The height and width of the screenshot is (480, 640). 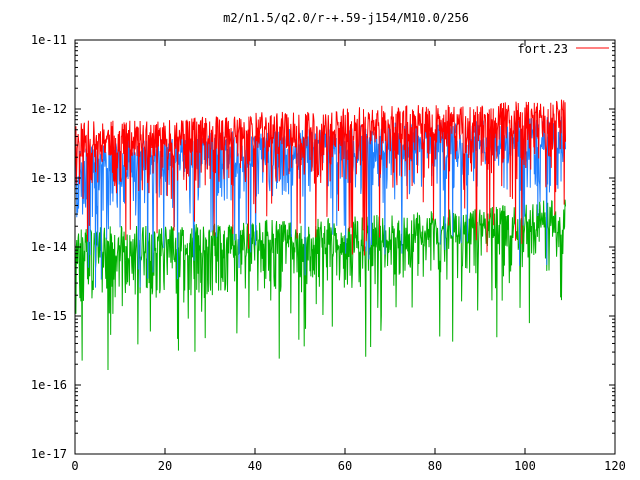 I want to click on x-tick-label: 0, so click(x=74, y=466).